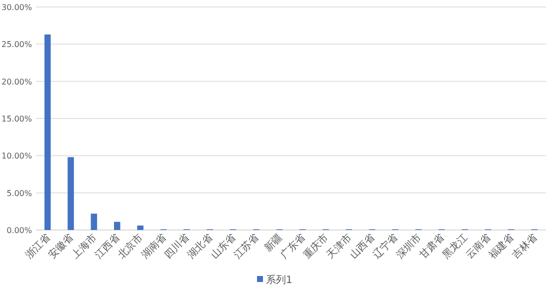 The image size is (554, 292). Describe the element at coordinates (19, 230) in the screenshot. I see `y-tick-label: 0.00%` at that location.